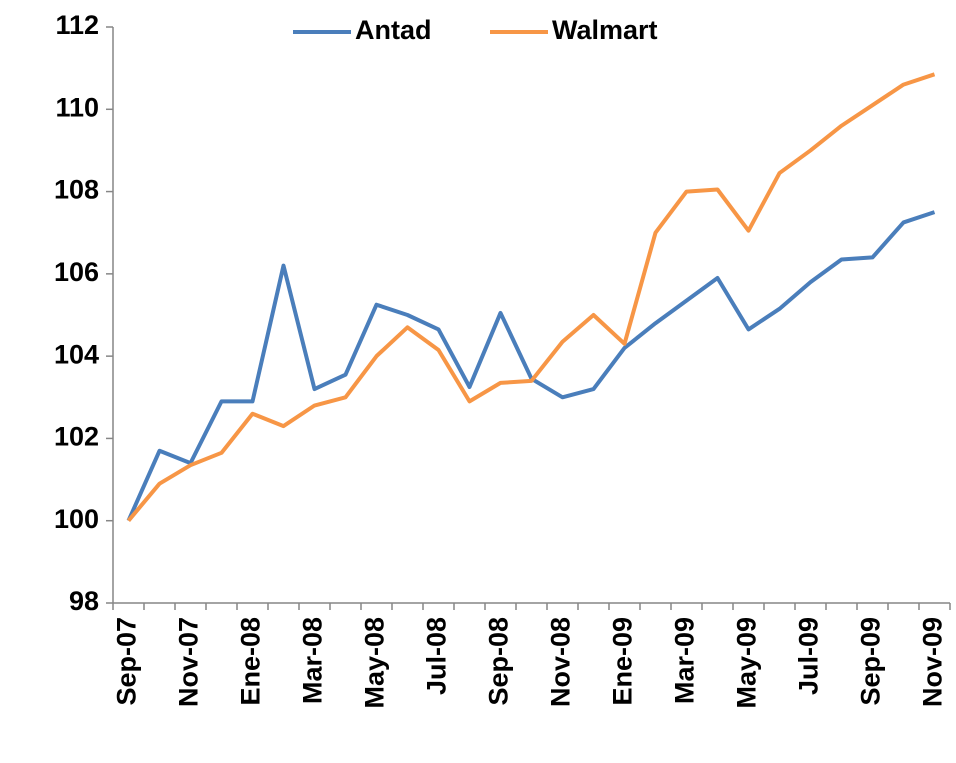 The image size is (956, 763). What do you see at coordinates (76, 437) in the screenshot?
I see `y-tick-label: 102` at bounding box center [76, 437].